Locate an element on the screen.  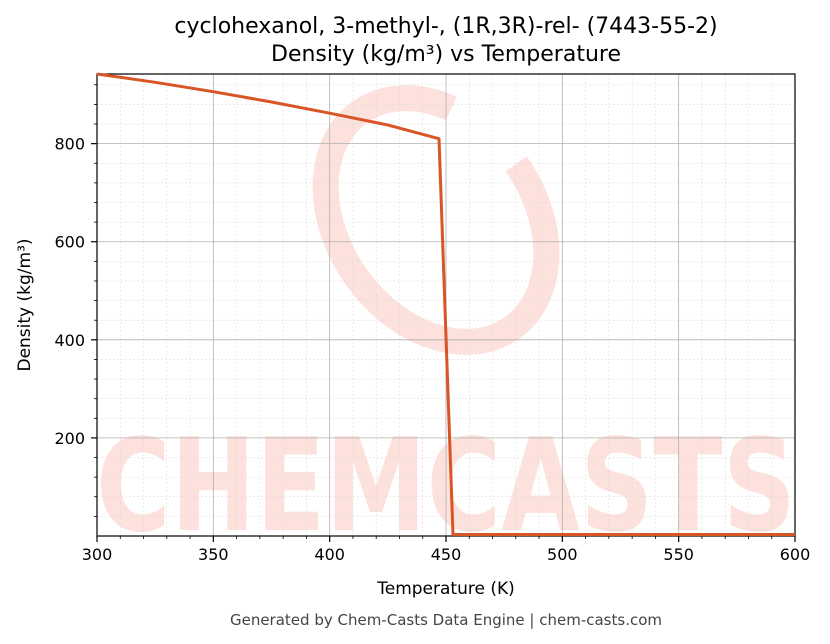
y-tick-label: 600 is located at coordinates (69, 242).